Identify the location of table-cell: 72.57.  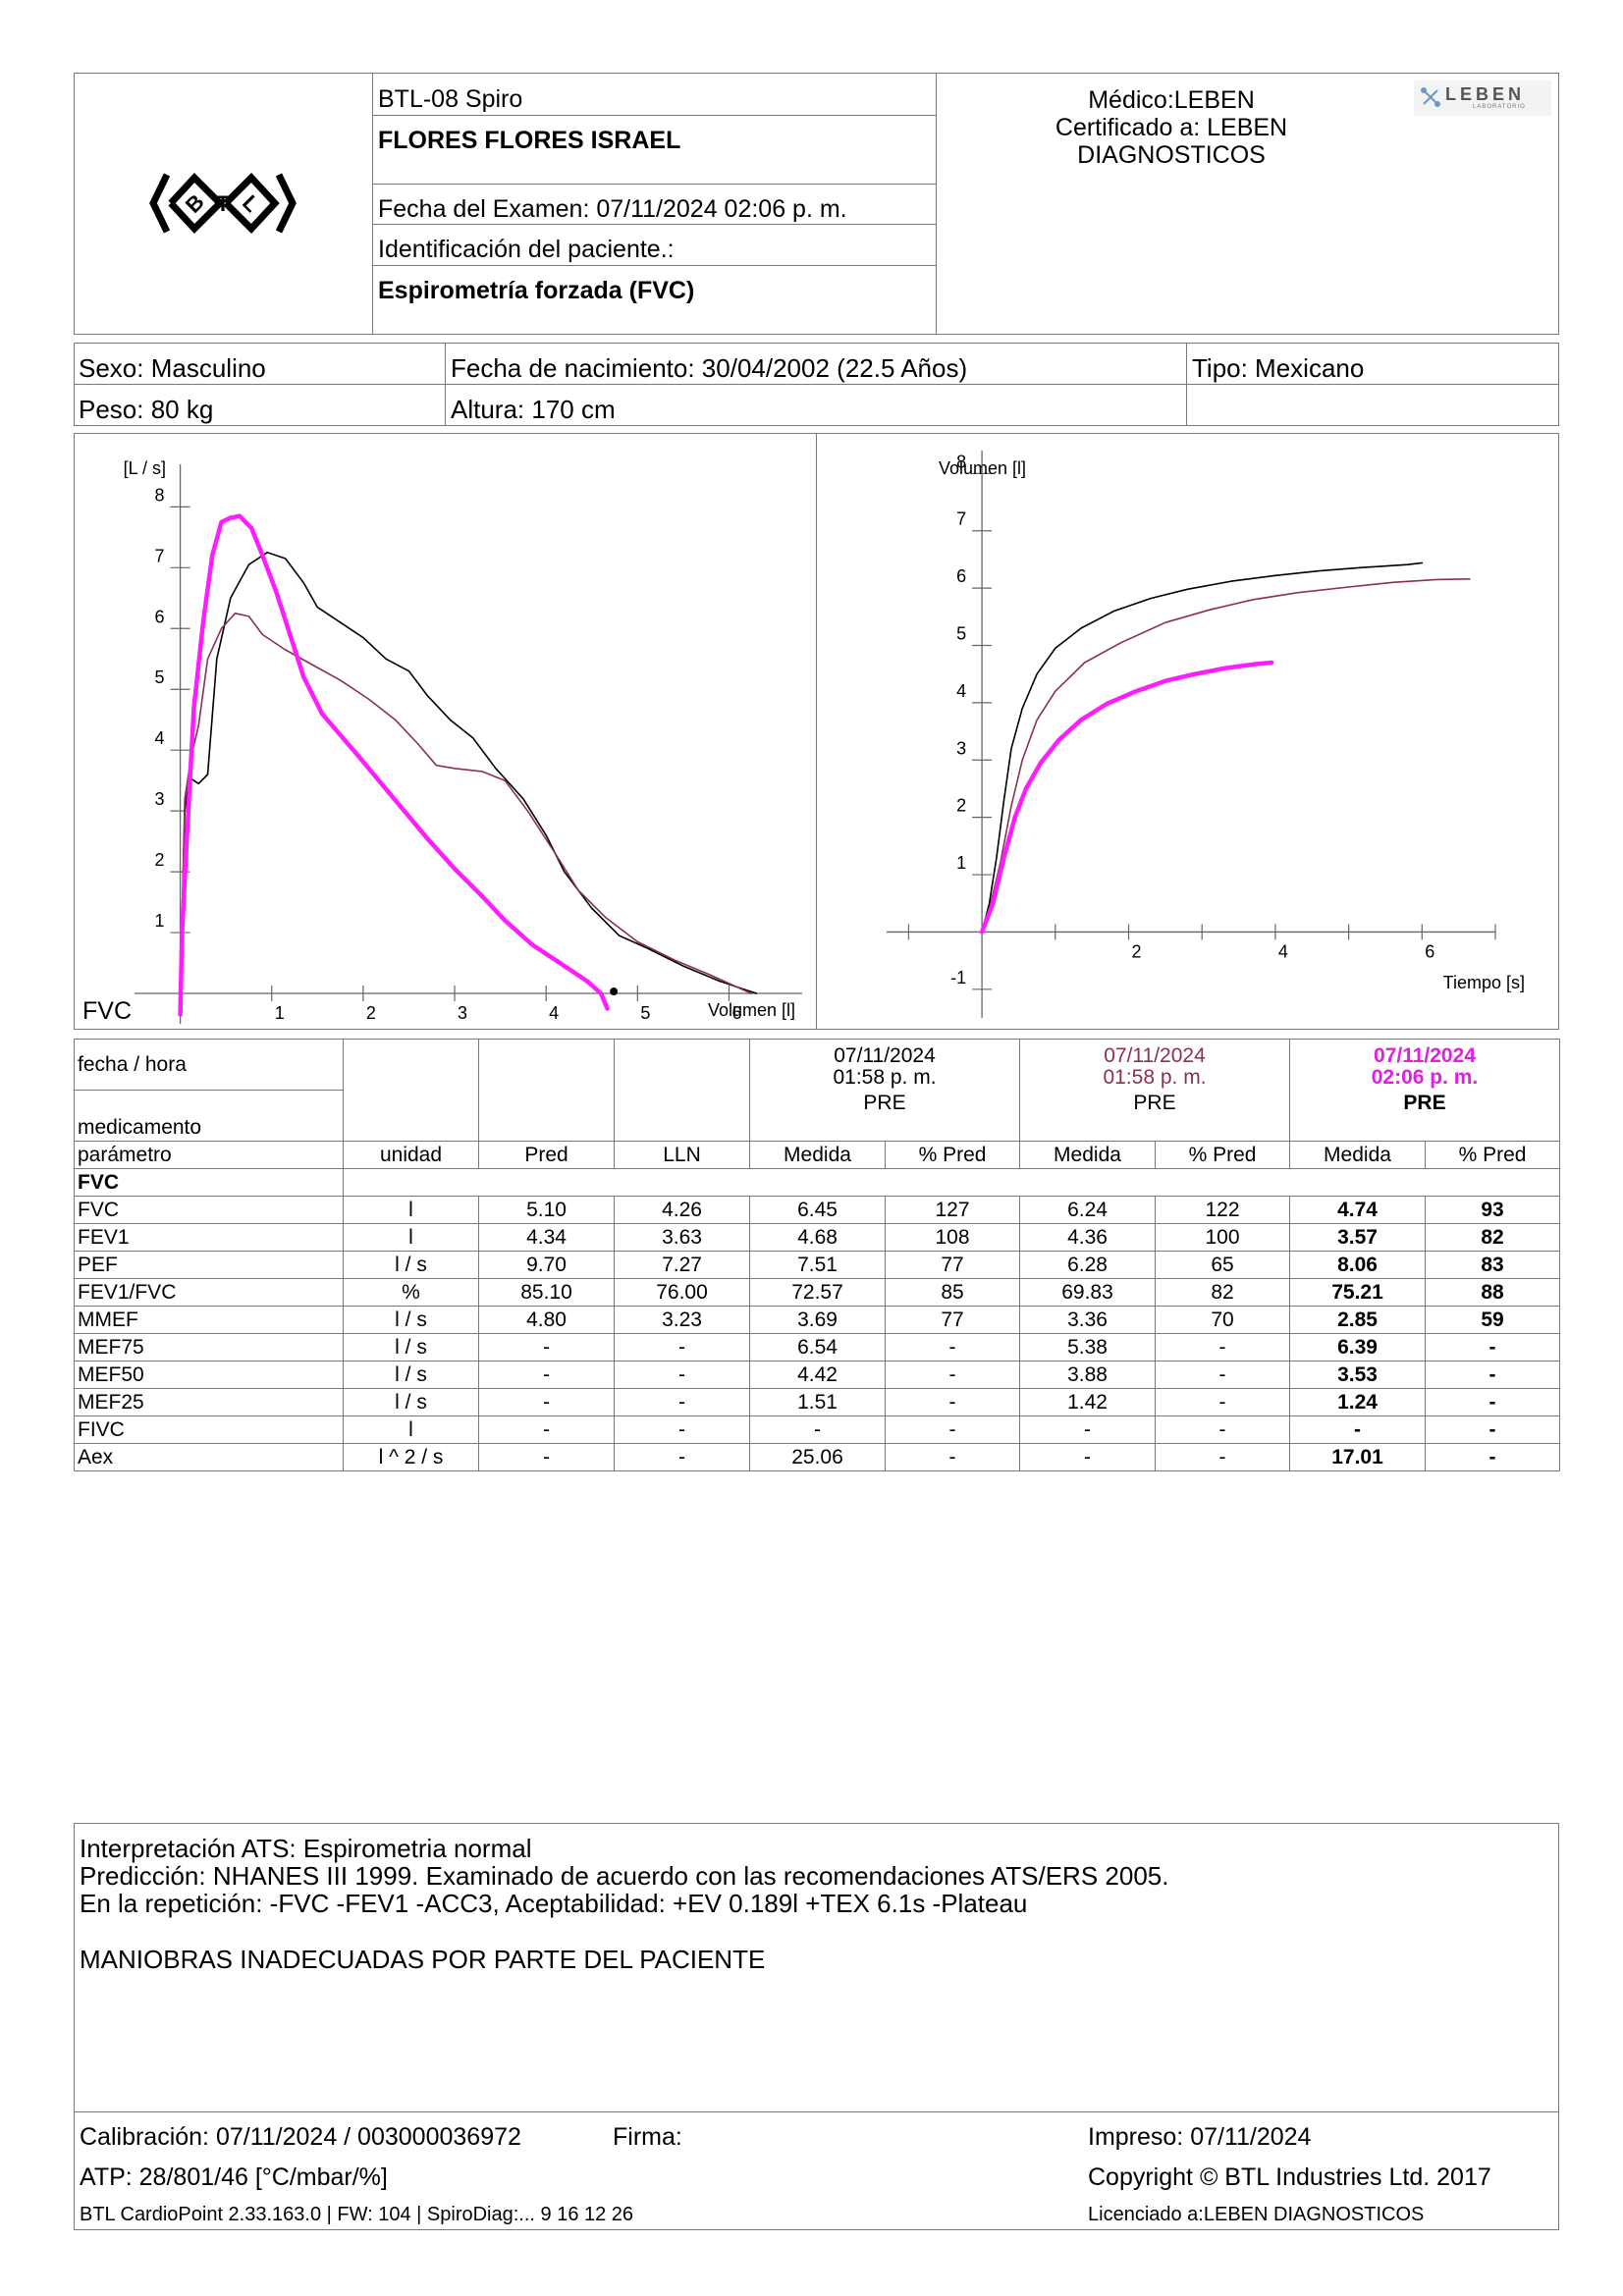
(817, 1293).